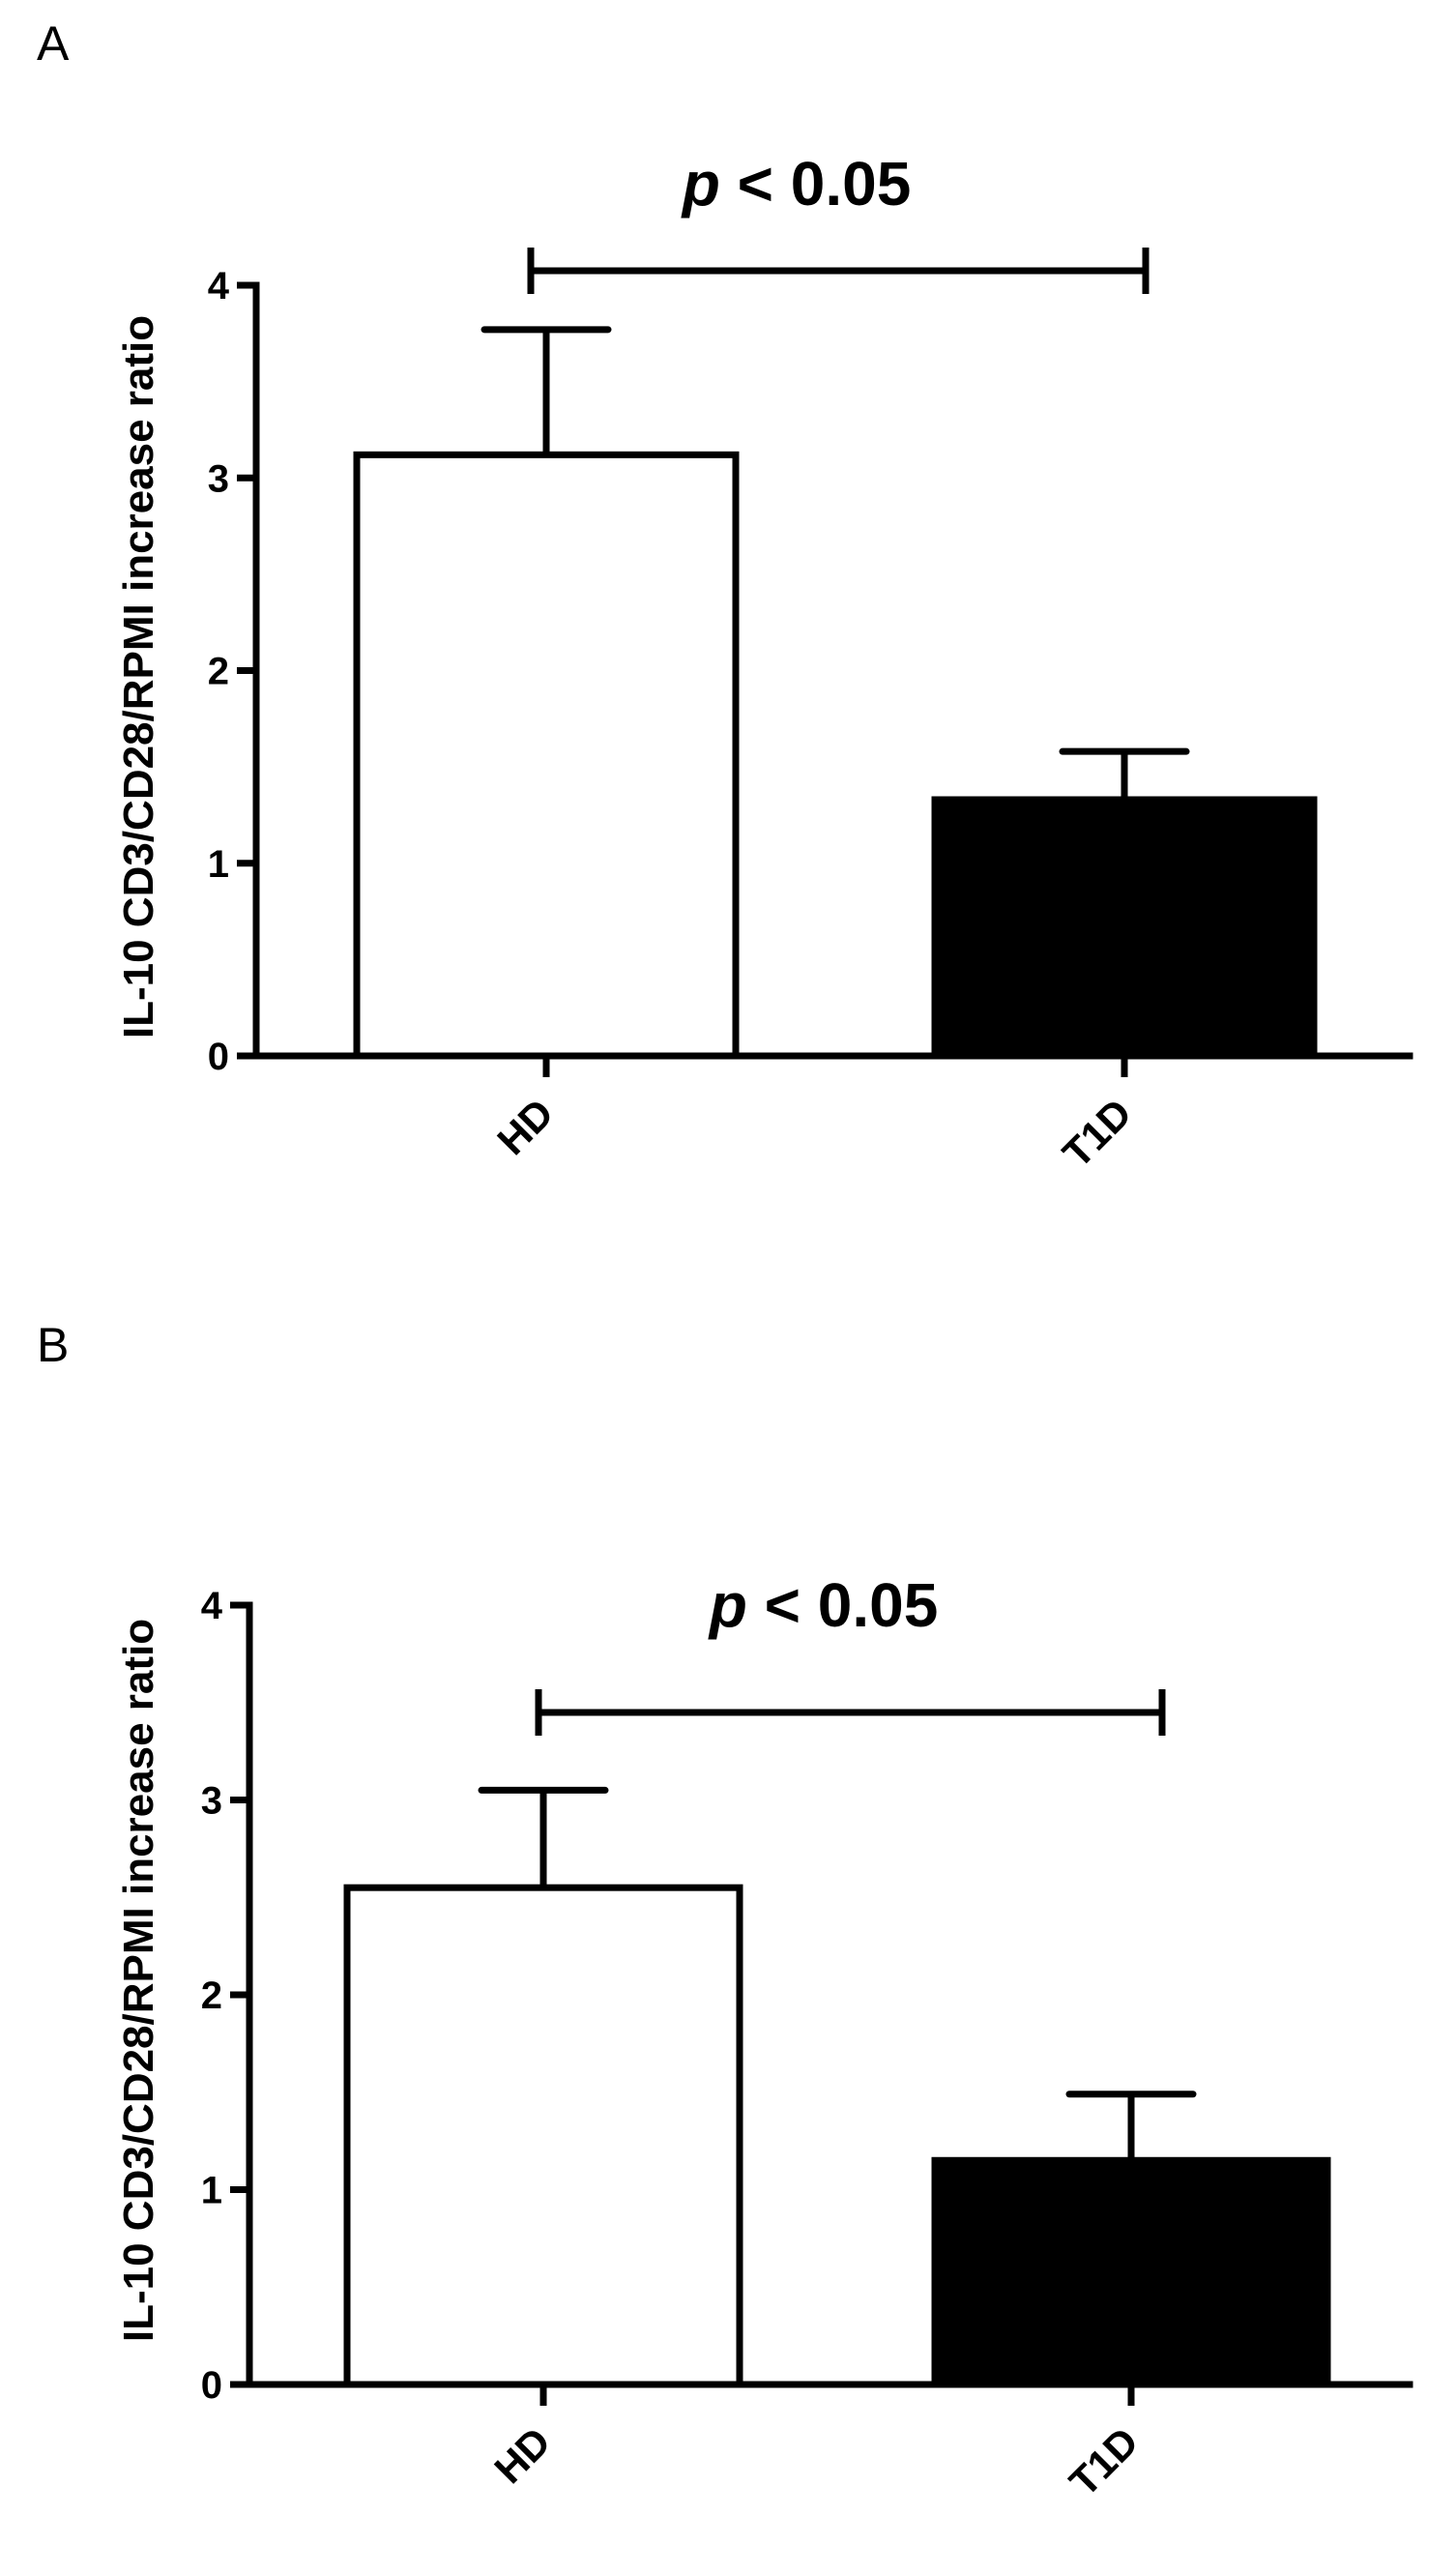  Describe the element at coordinates (54, 43) in the screenshot. I see `panel-letter: A` at that location.